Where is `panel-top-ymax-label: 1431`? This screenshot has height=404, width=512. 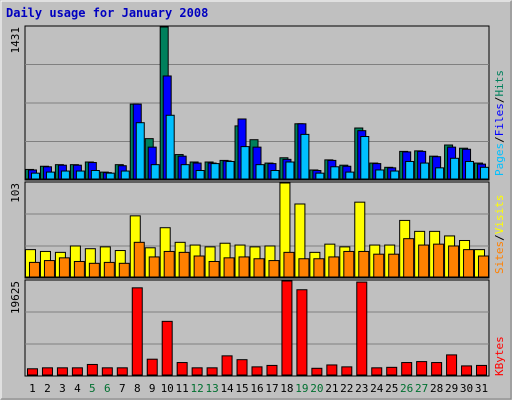
panel-top-ymax-label: 1431 is located at coordinates (15, 40).